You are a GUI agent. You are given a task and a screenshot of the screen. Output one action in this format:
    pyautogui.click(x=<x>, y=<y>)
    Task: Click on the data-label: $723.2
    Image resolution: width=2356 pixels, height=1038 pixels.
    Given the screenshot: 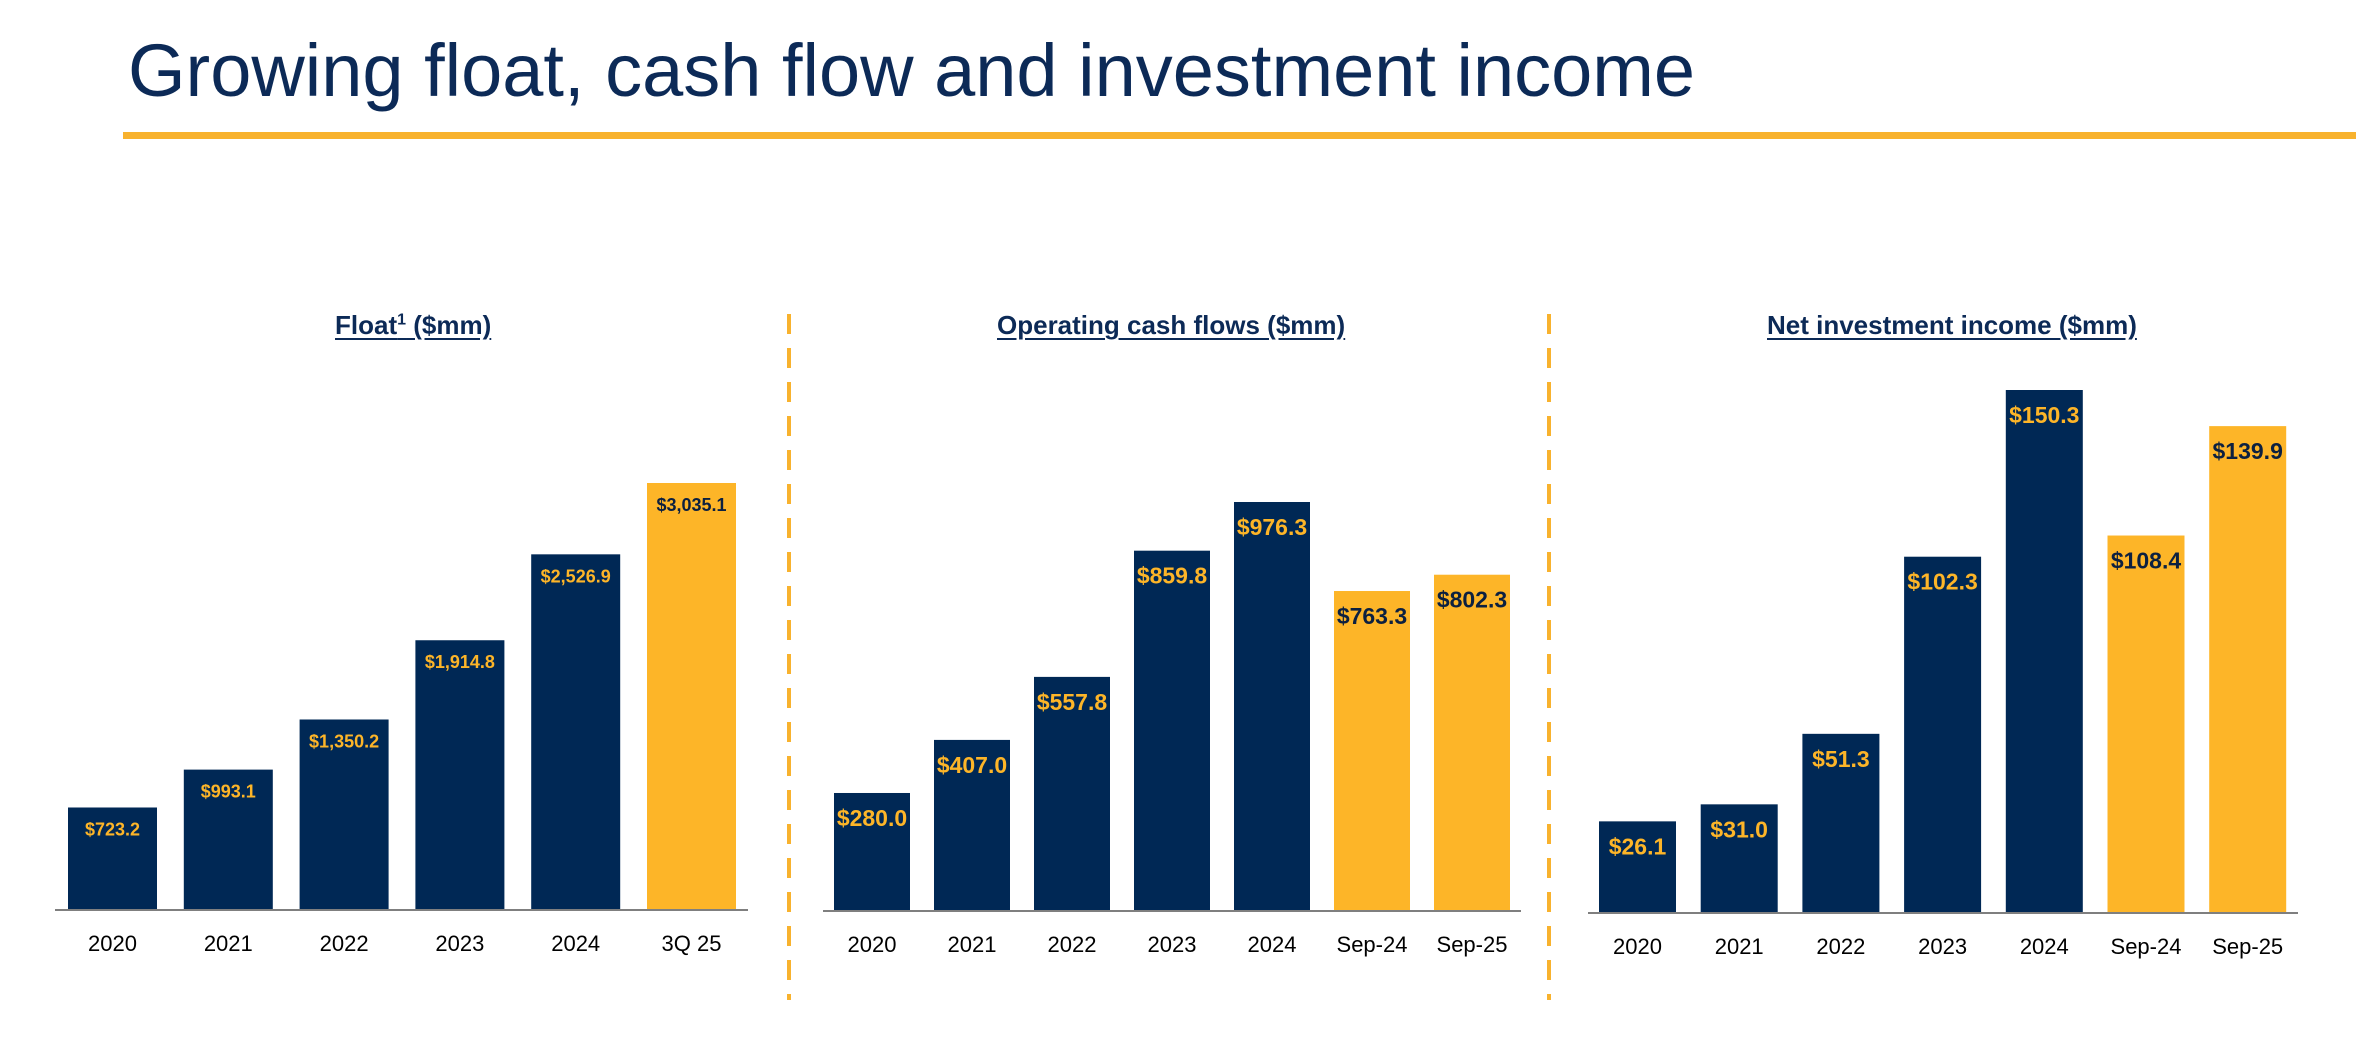 What is the action you would take?
    pyautogui.click(x=112, y=829)
    